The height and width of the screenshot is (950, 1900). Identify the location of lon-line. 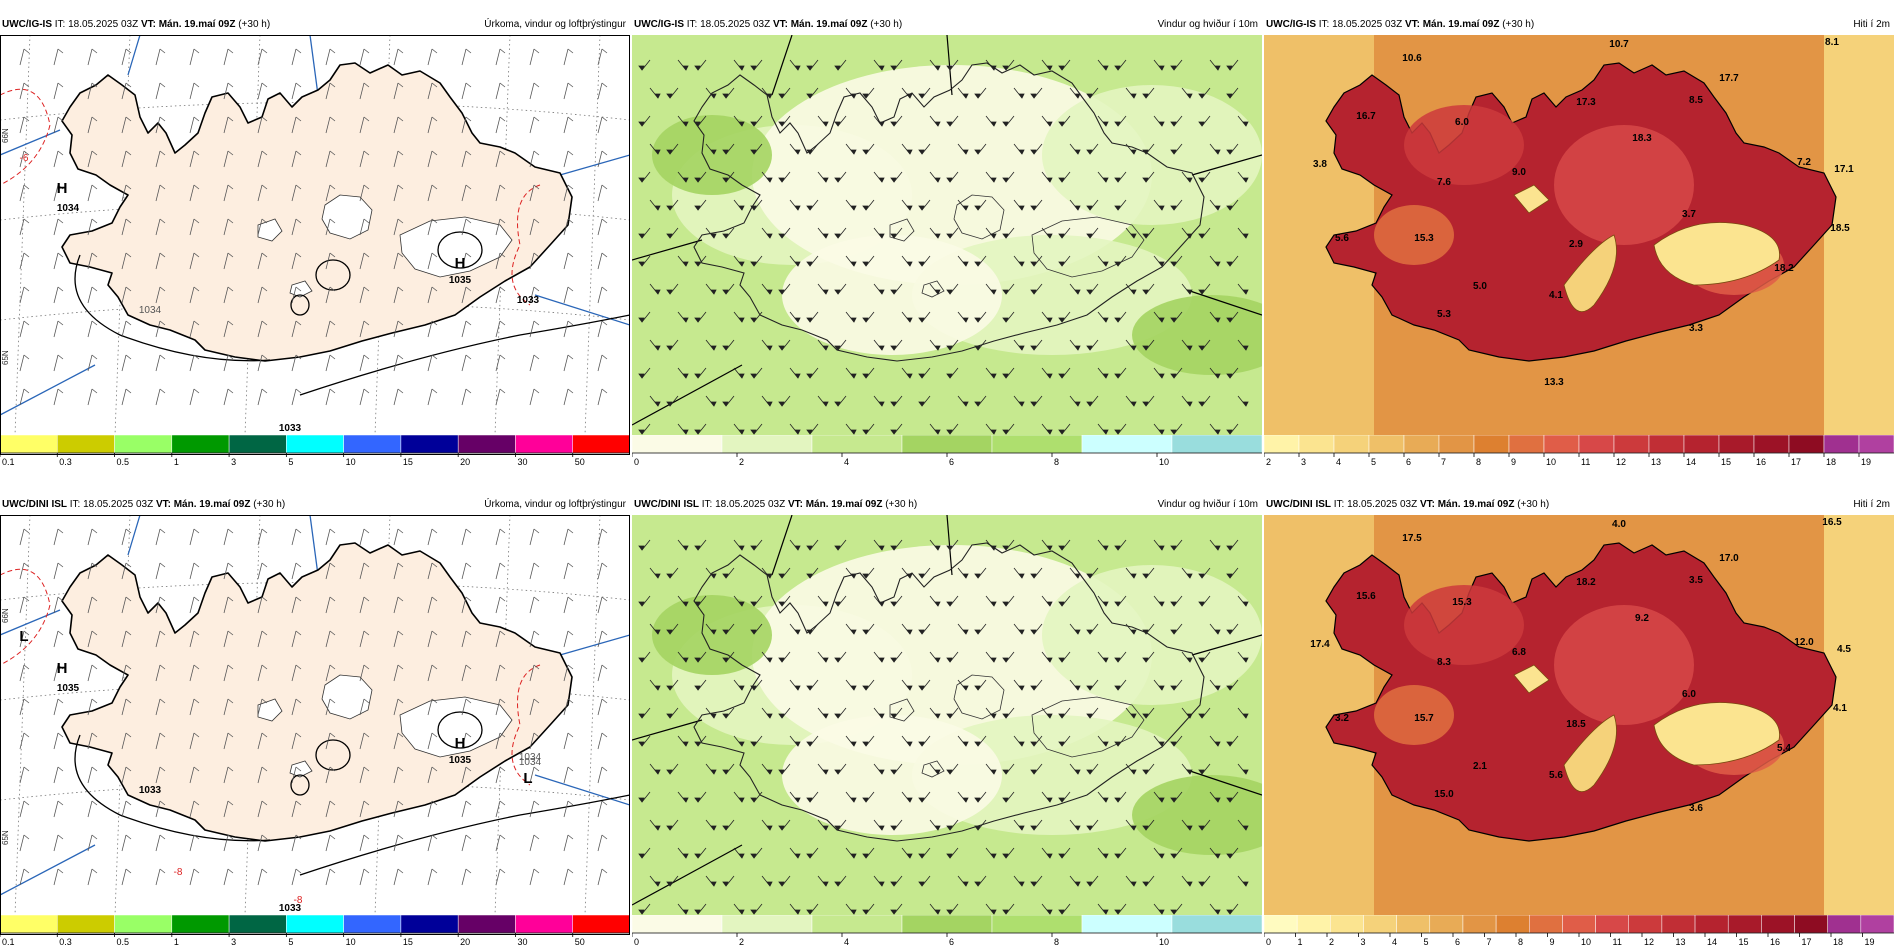
(592, 235).